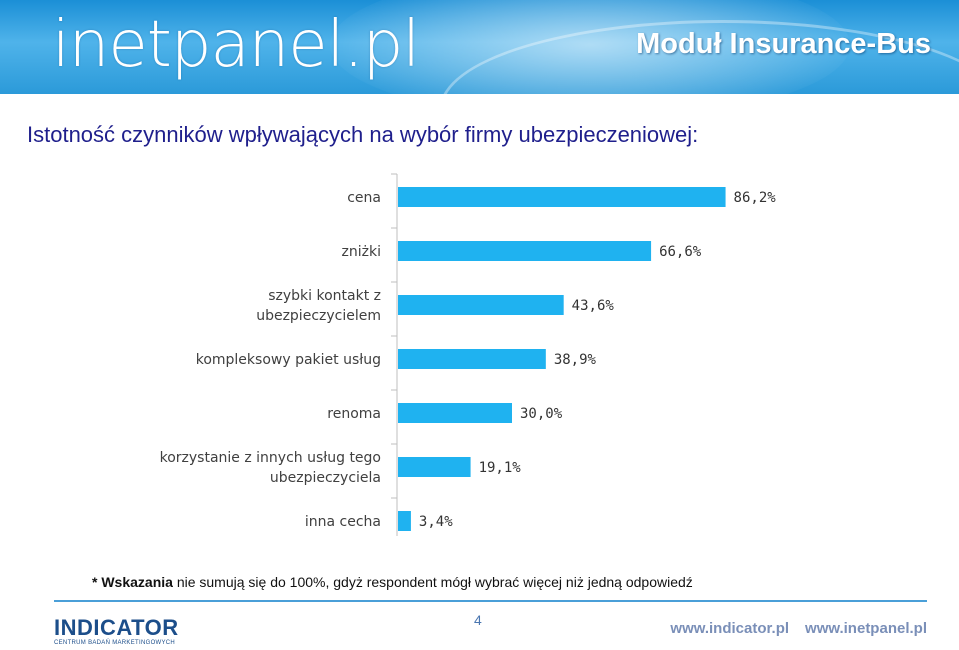 The width and height of the screenshot is (959, 650). Describe the element at coordinates (478, 620) in the screenshot. I see `page-number: 4` at that location.